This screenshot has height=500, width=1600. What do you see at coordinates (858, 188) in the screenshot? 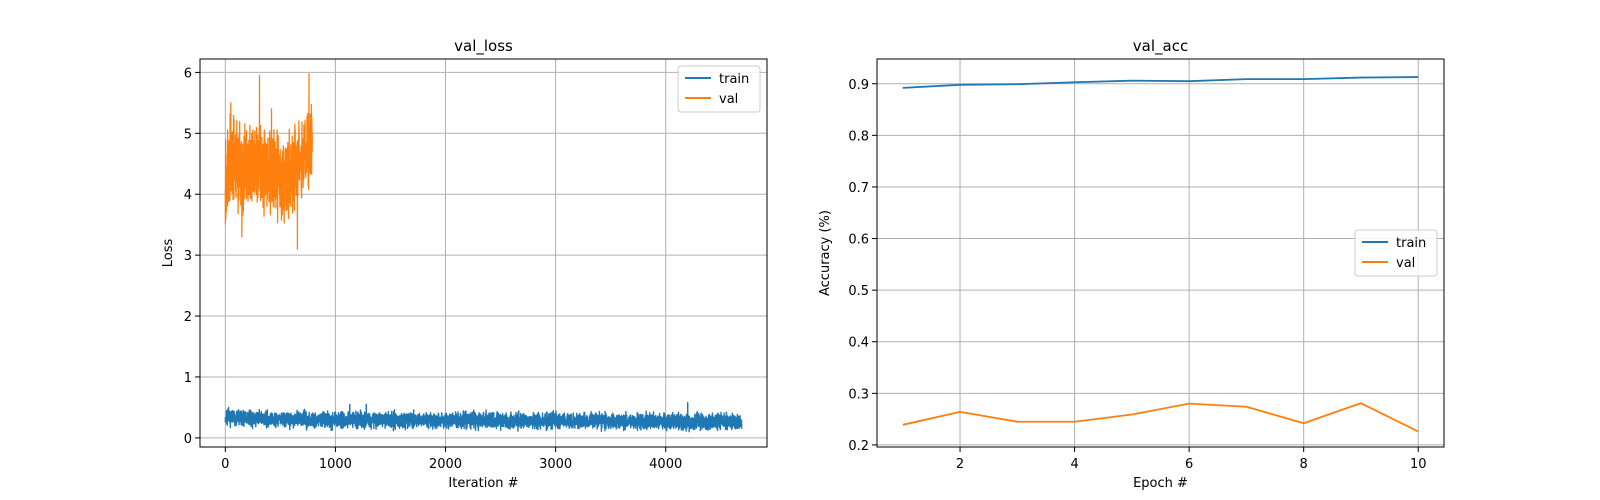
I see `y-tick-label: 0.7` at bounding box center [858, 188].